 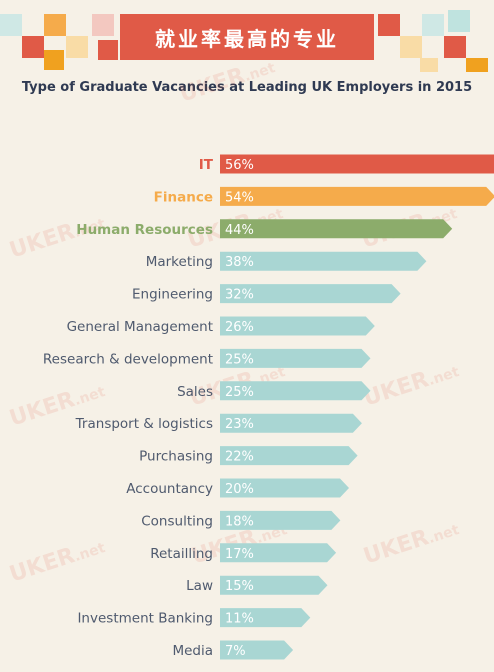 I want to click on value-label: 7%, so click(x=235, y=651).